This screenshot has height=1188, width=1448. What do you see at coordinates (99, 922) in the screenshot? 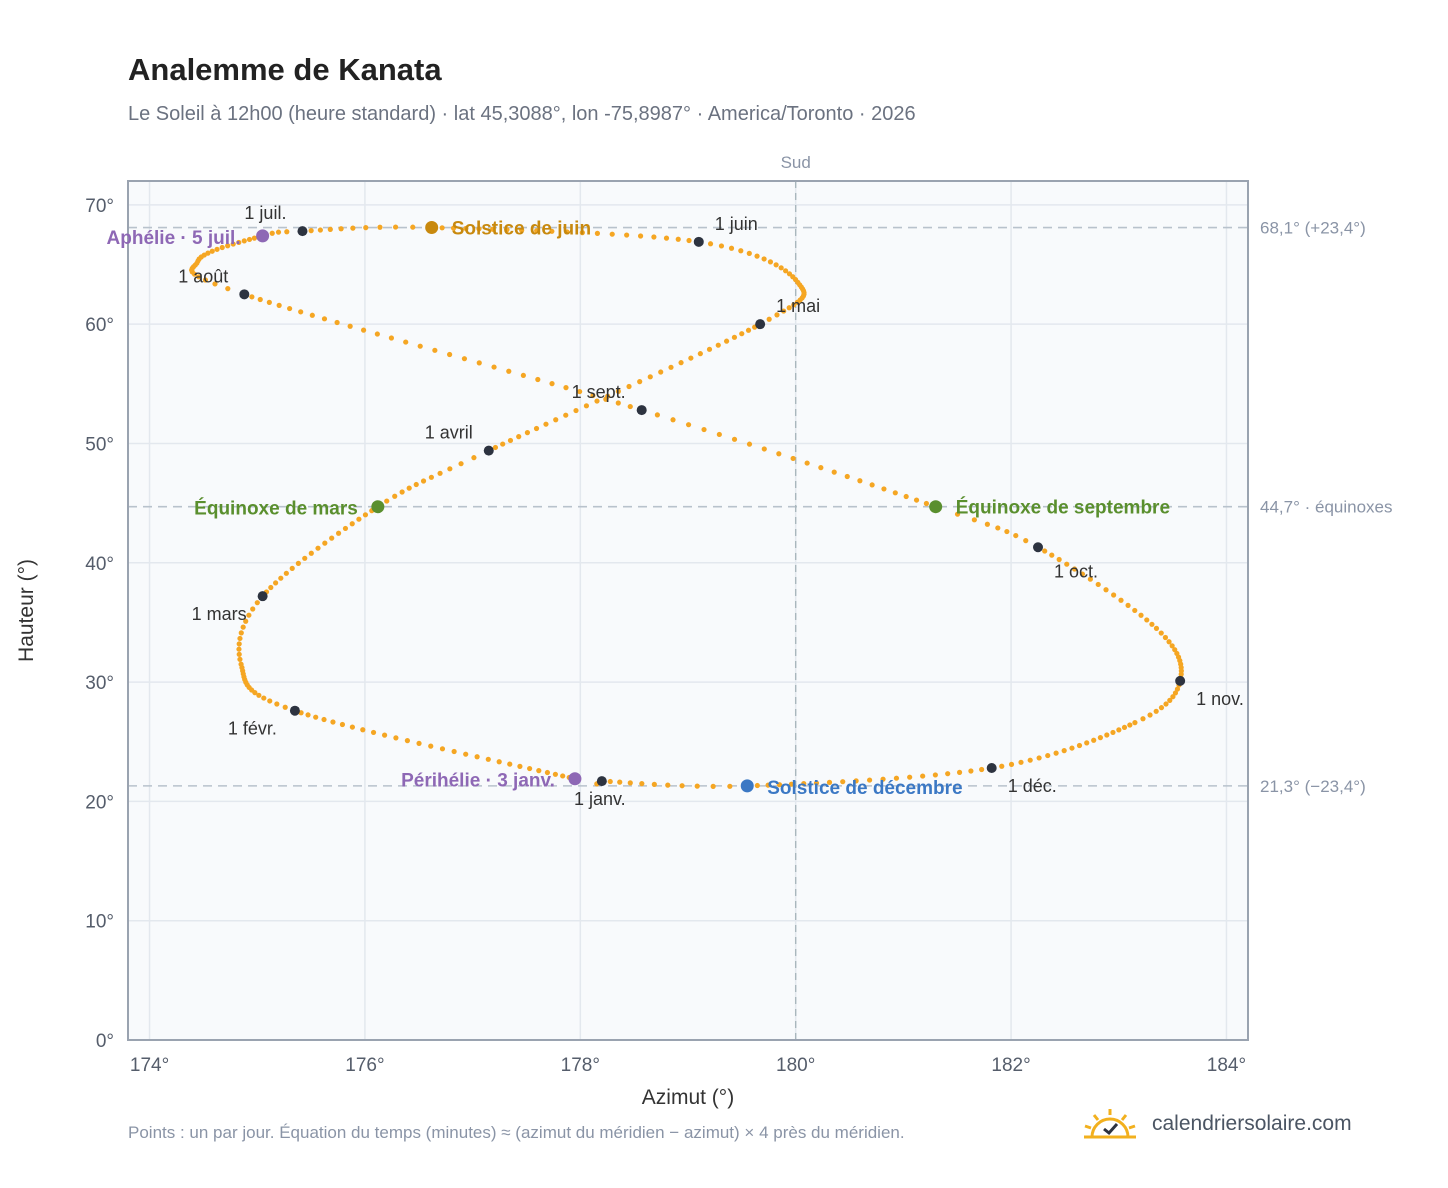
I see `y-tick-label: 10°` at bounding box center [99, 922].